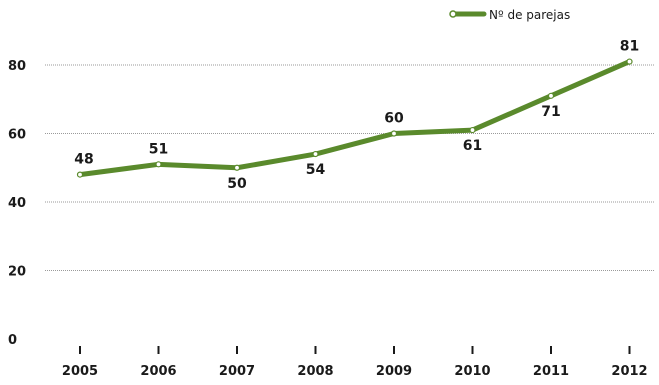 This screenshot has height=385, width=659. I want to click on data-label-2012: 81, so click(629, 47).